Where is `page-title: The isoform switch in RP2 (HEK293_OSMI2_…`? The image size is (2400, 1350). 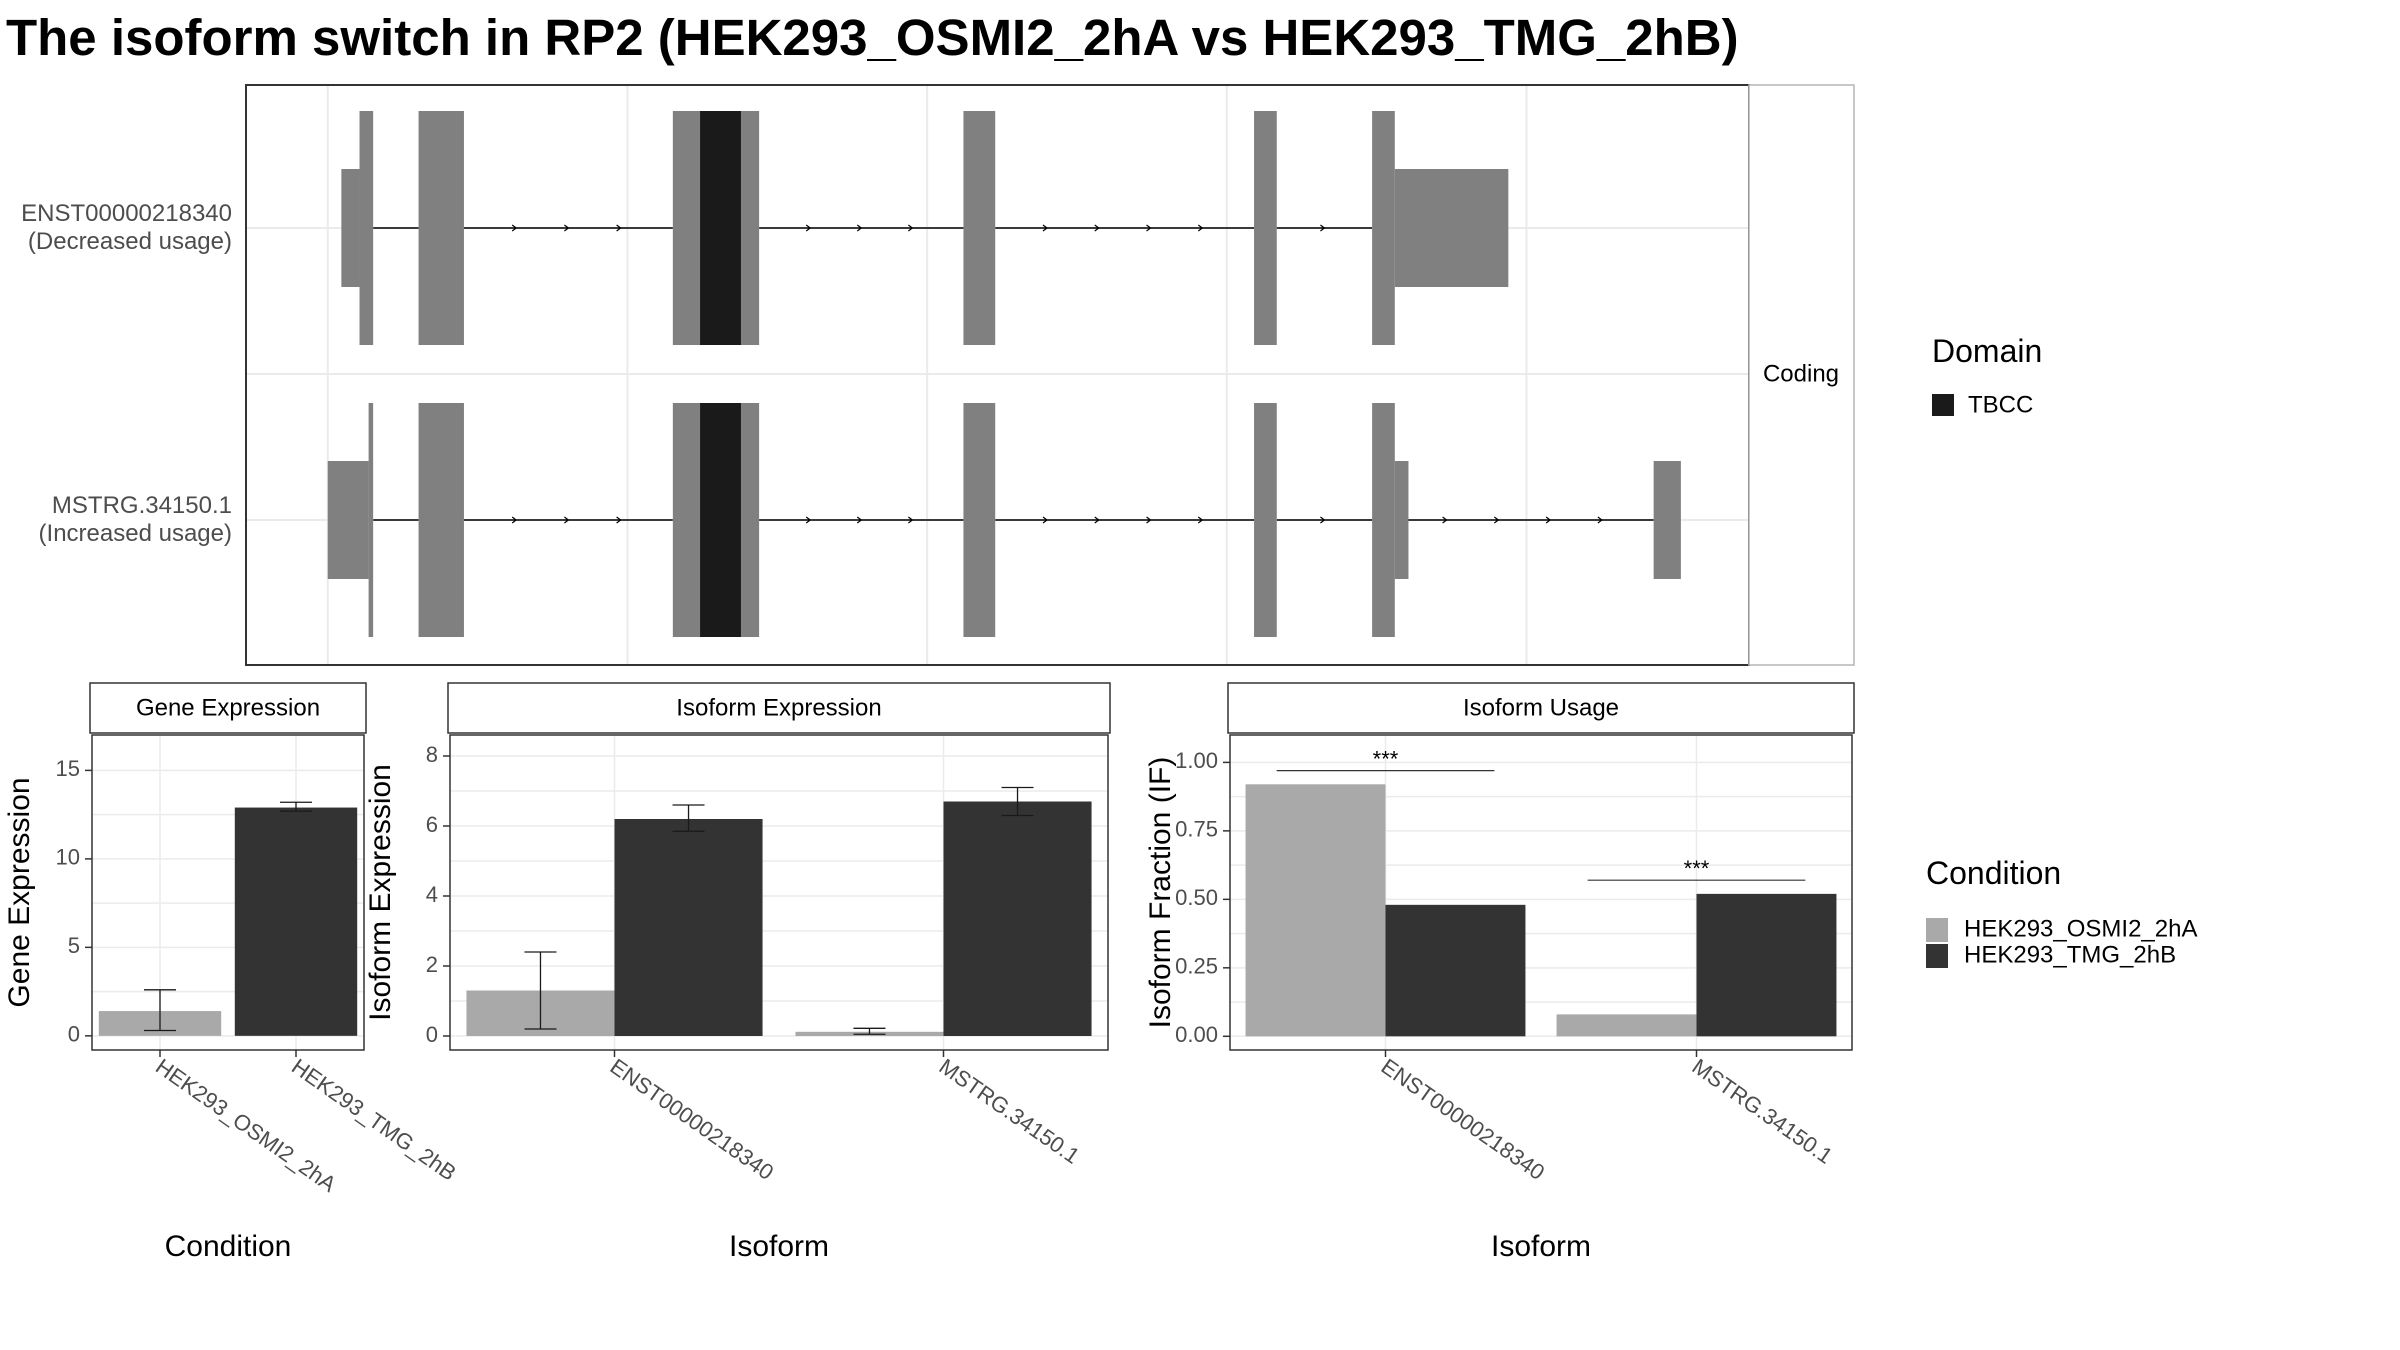
page-title: The isoform switch in RP2 (HEK293_OSMI2_… is located at coordinates (872, 37).